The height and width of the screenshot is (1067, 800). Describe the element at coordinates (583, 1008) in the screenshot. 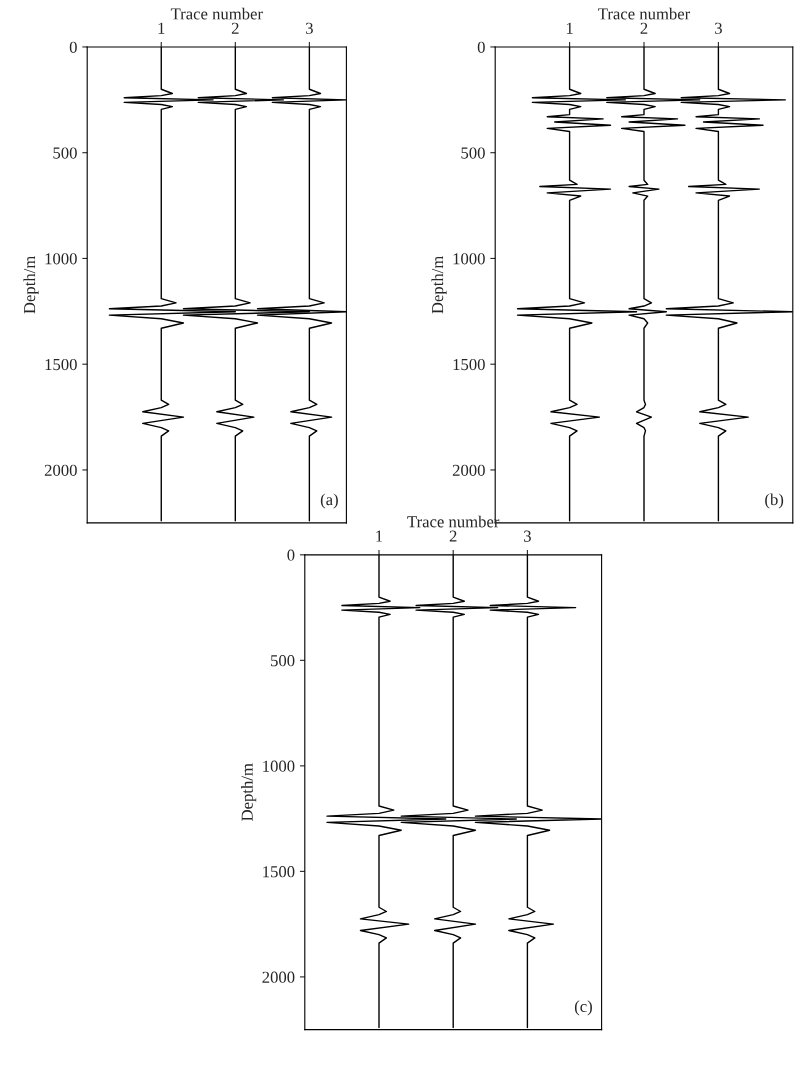

I see `annotation: (c)` at that location.